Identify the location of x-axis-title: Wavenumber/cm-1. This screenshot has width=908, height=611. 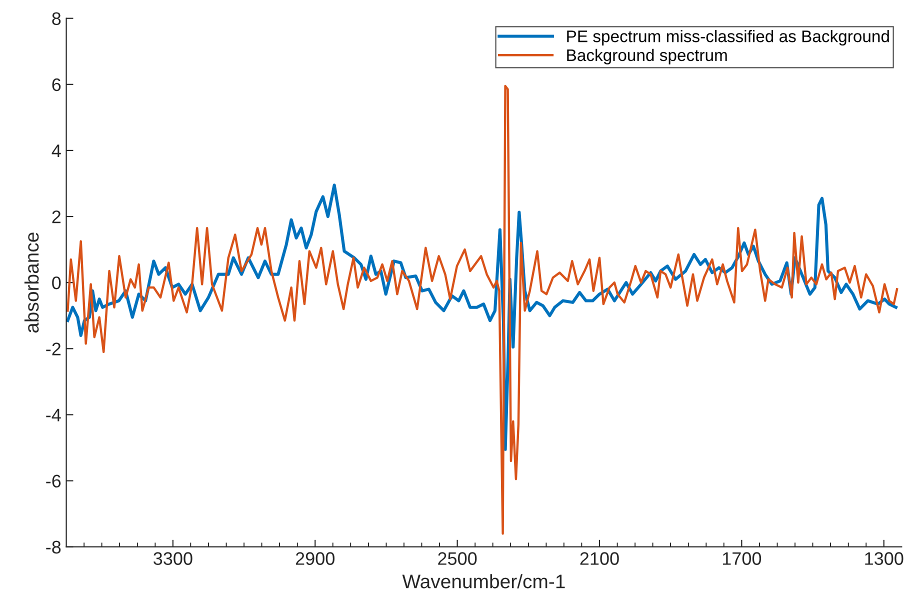
(483, 581).